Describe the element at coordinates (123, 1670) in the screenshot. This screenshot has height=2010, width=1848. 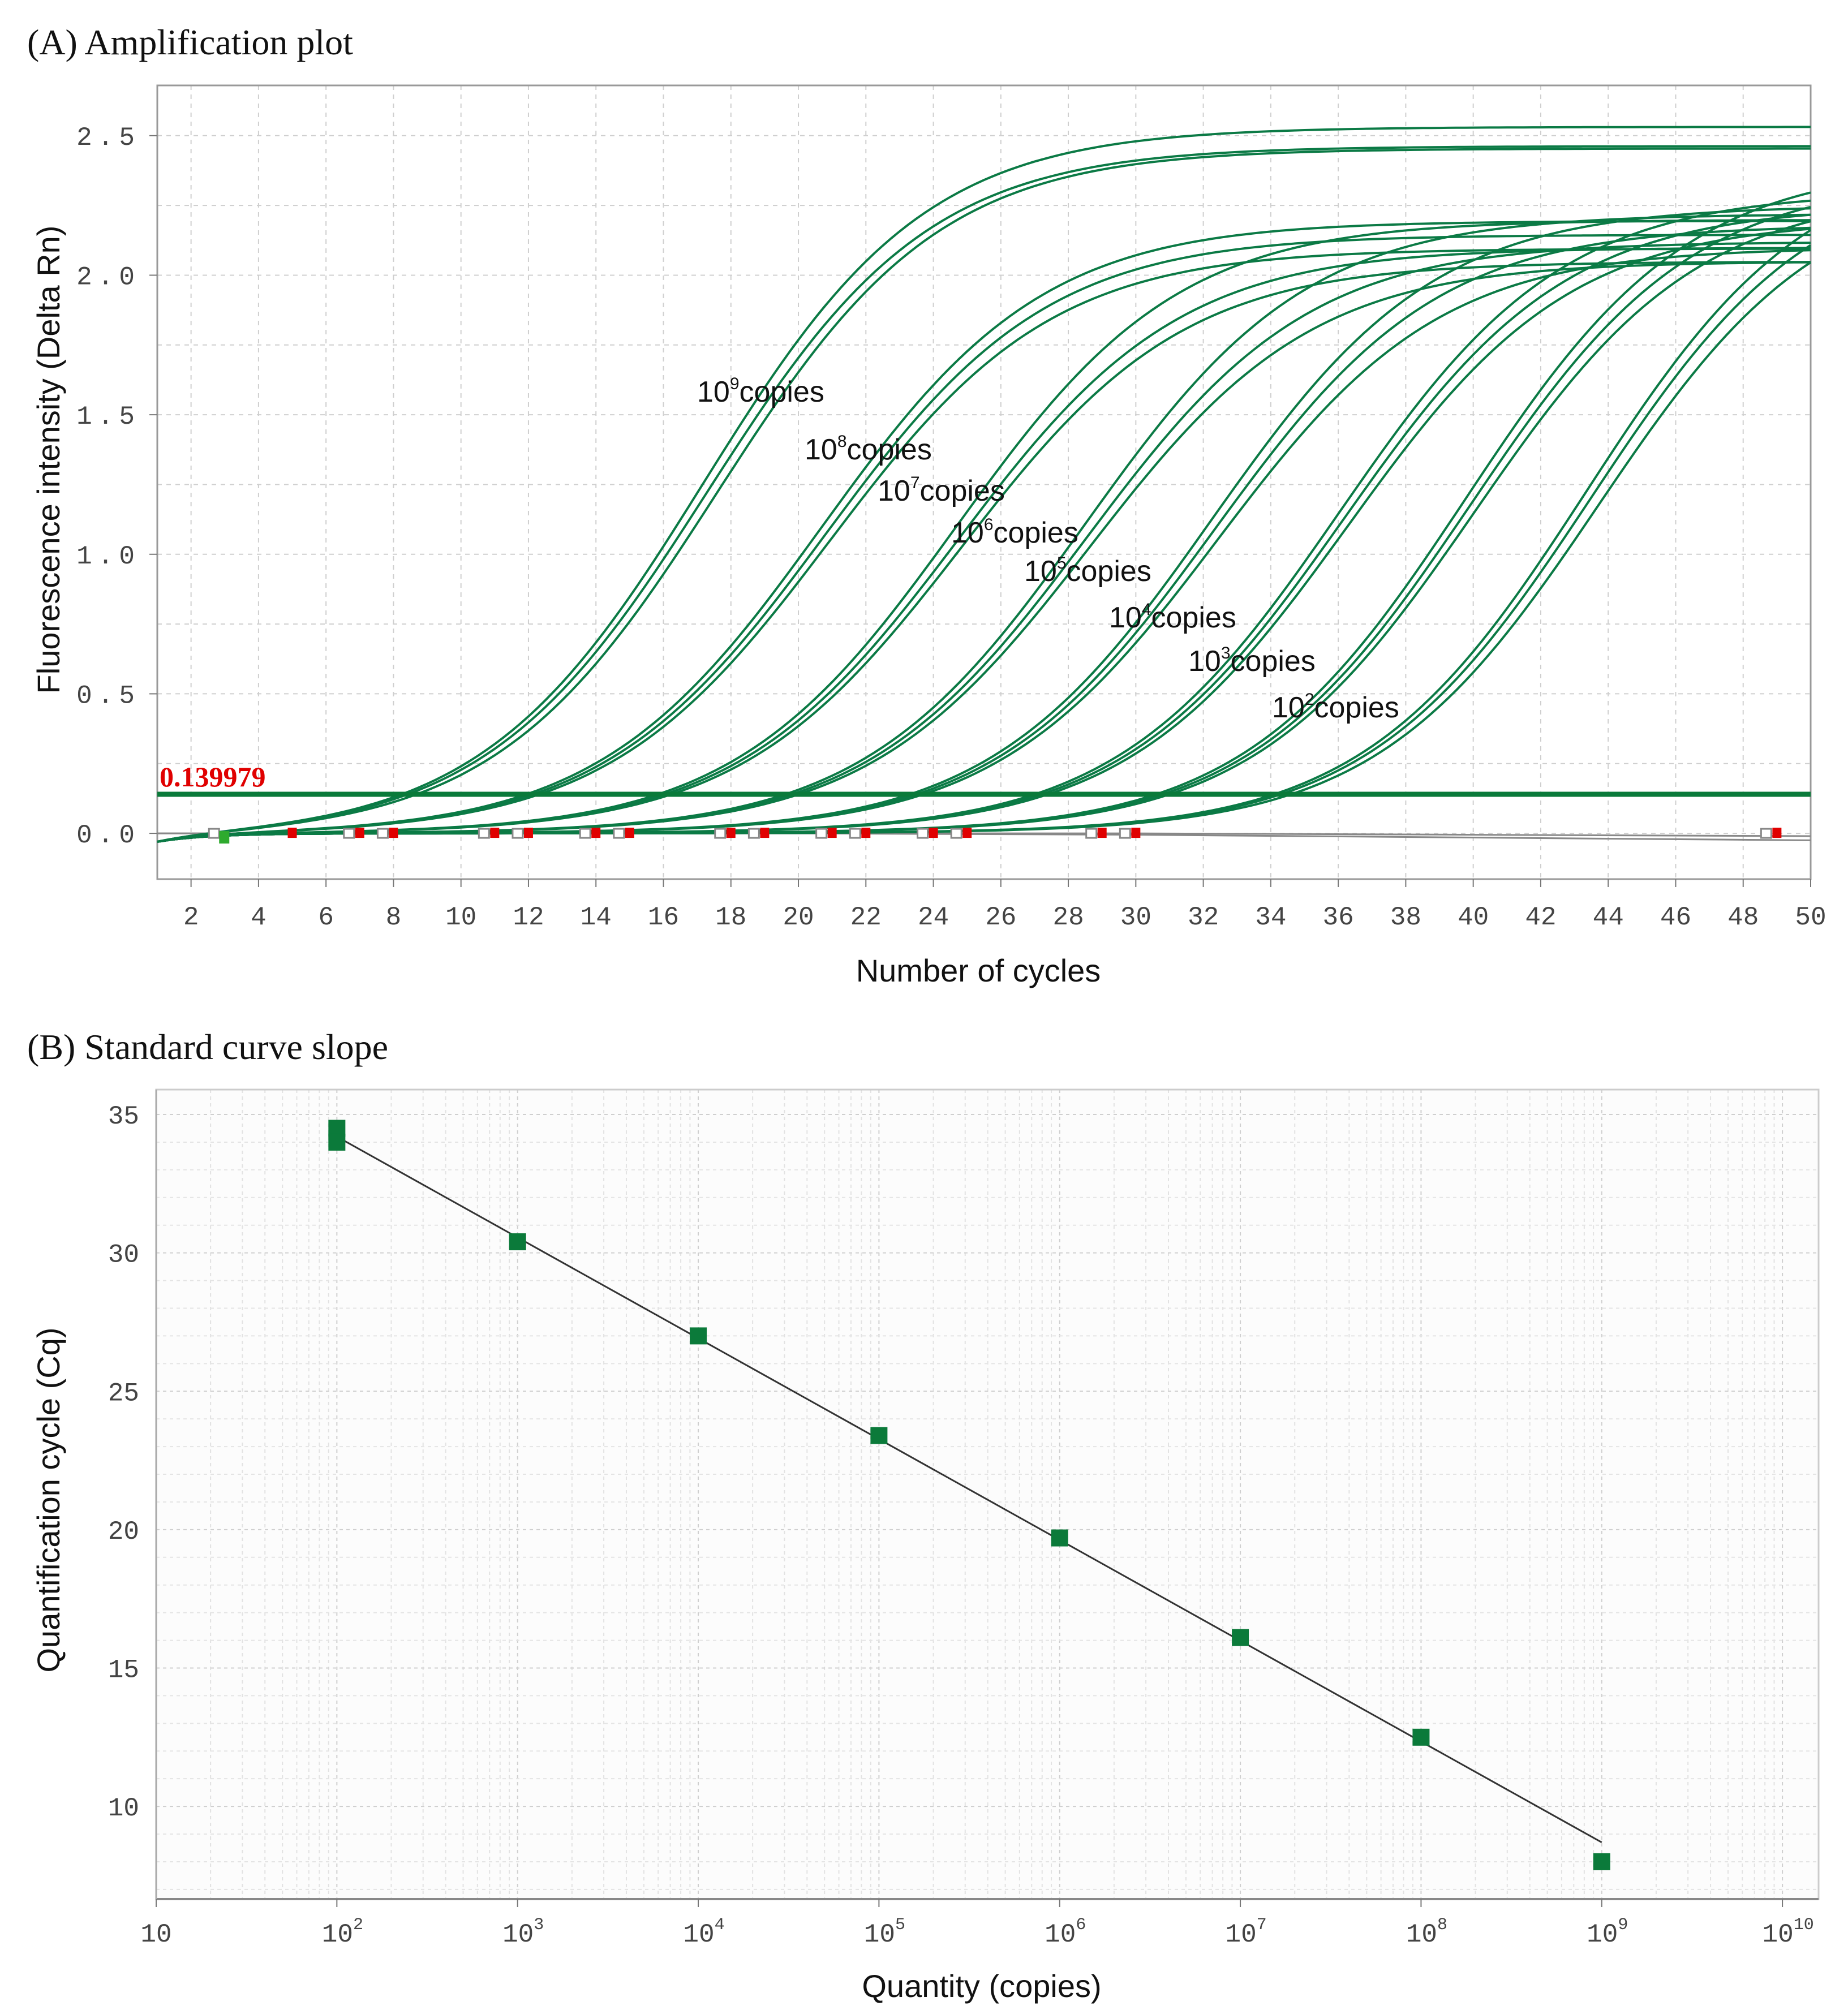
I see `y-tick-label: 15` at that location.